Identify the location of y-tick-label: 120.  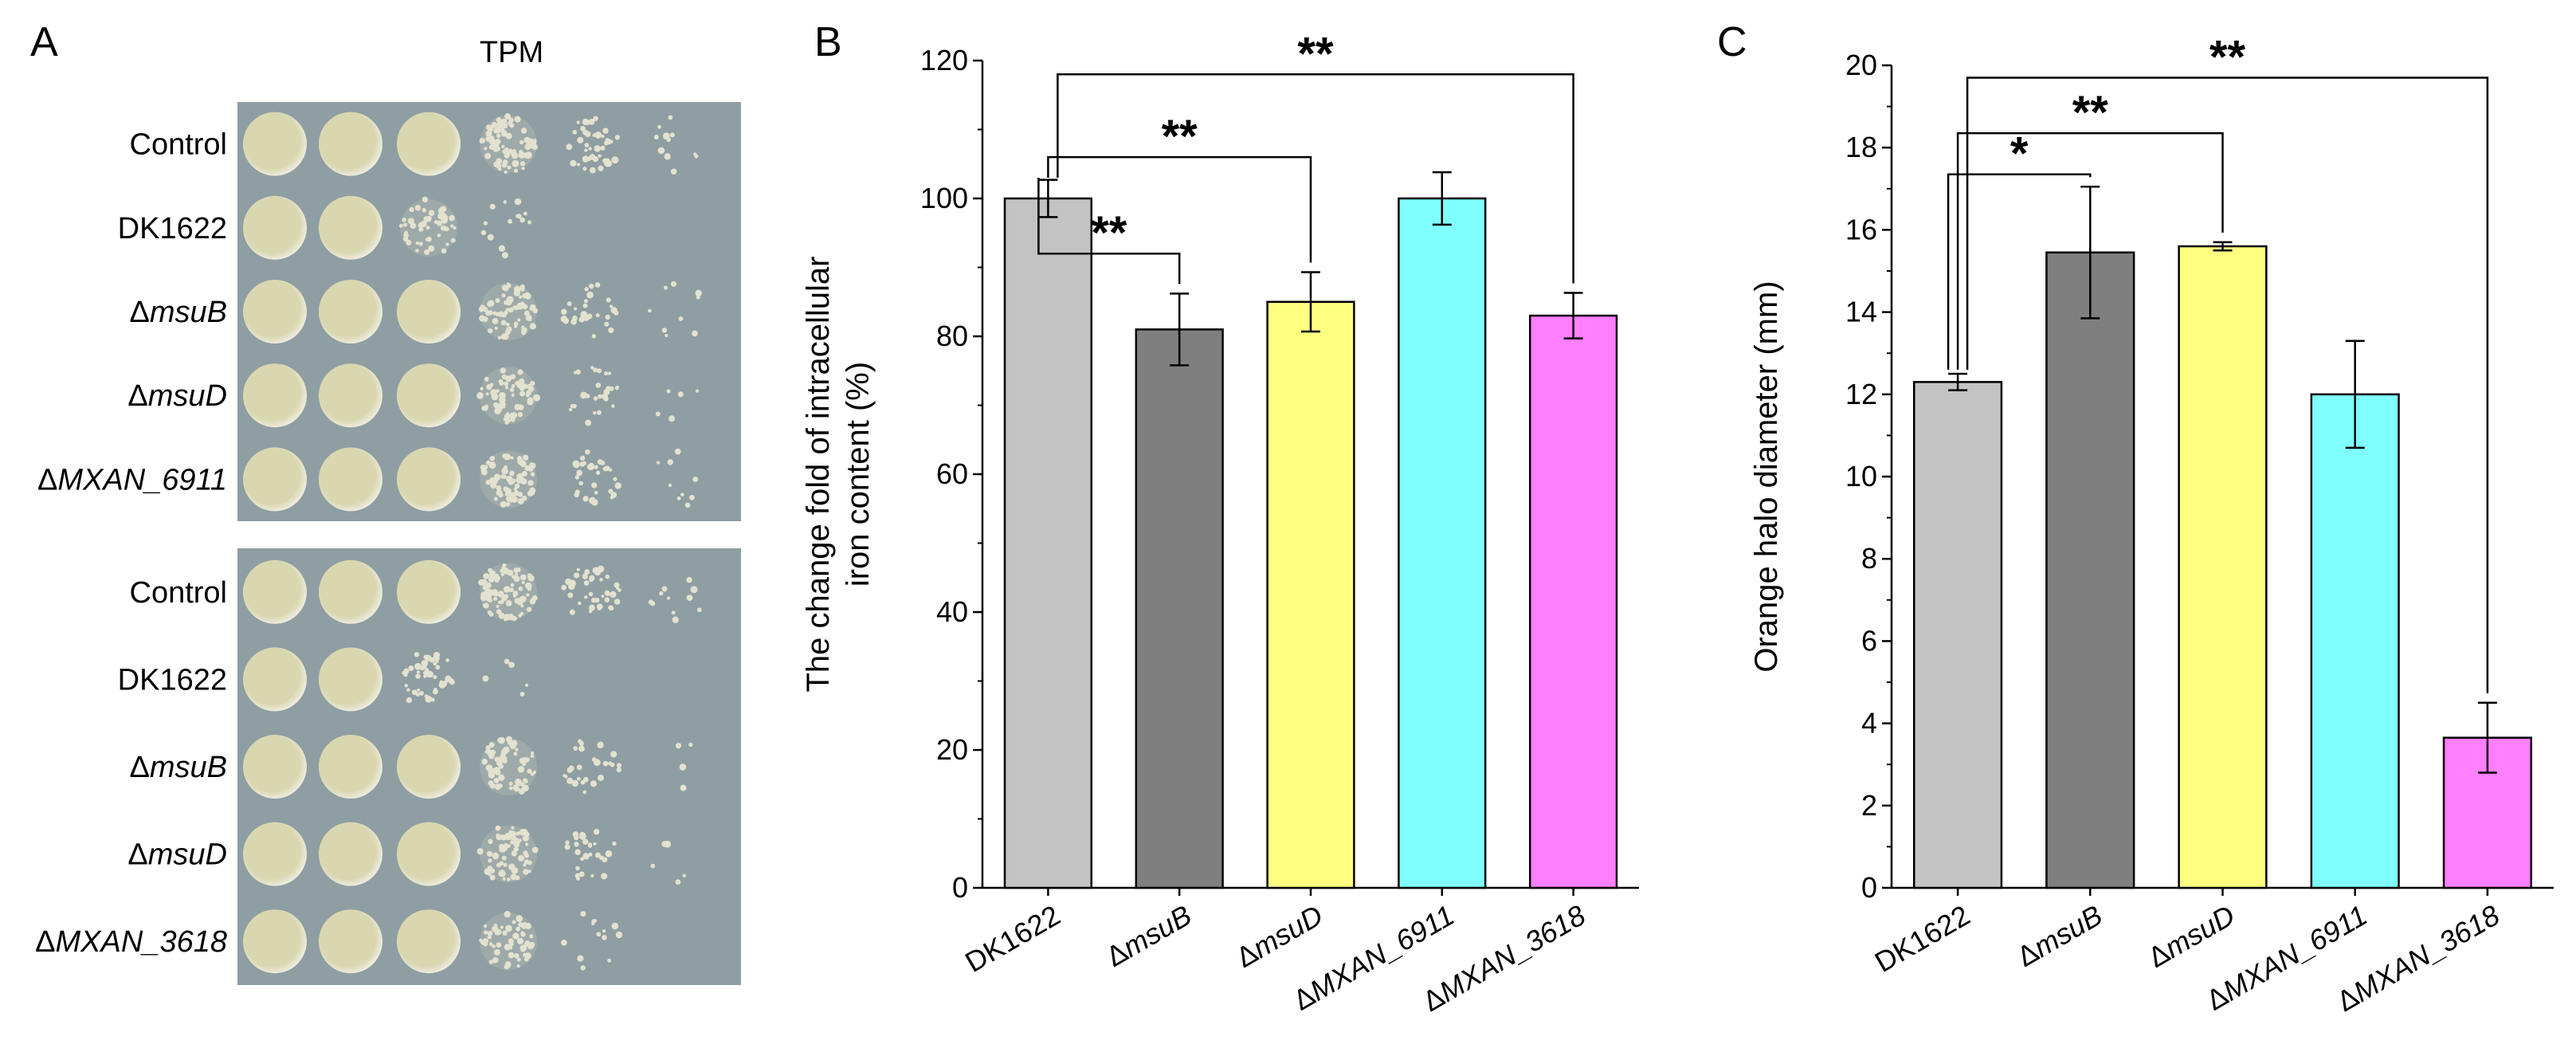
(944, 60).